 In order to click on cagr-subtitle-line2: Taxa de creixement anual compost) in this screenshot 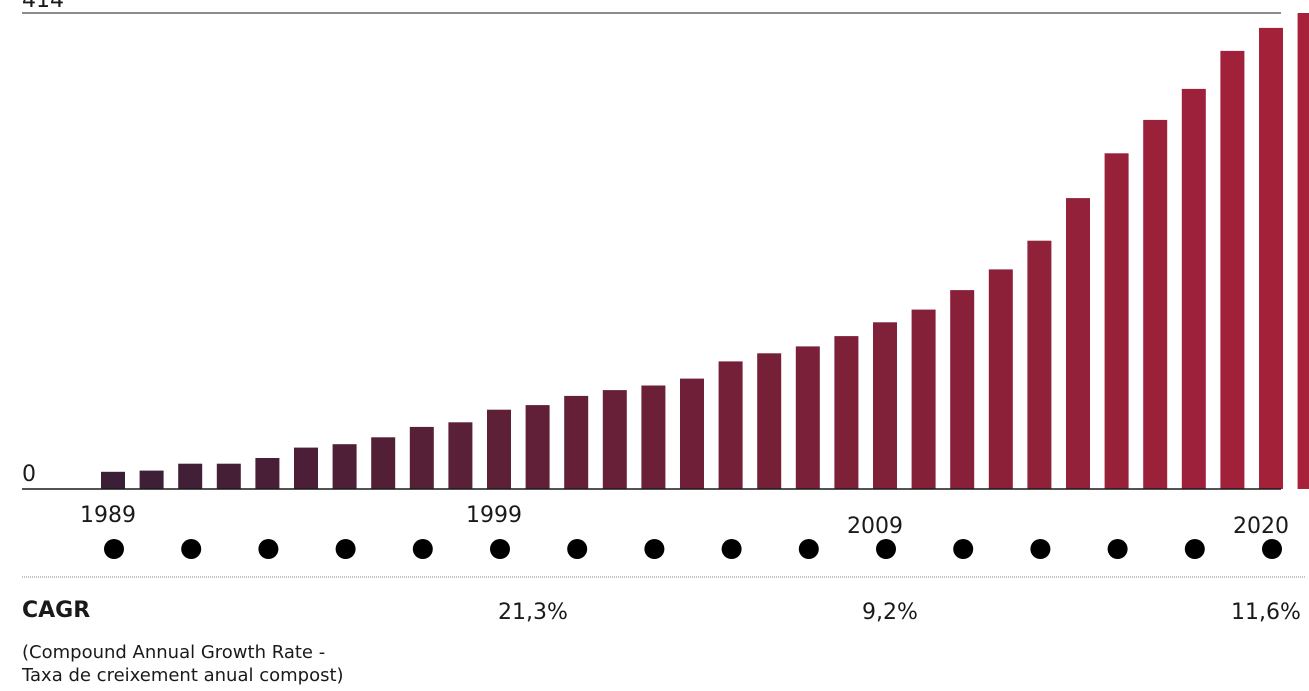, I will do `click(183, 675)`.